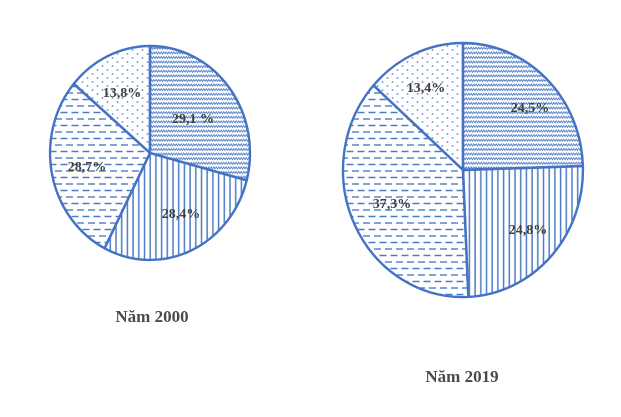  What do you see at coordinates (181, 214) in the screenshot?
I see `pie-2000-label-vertical-lines: 28,4%` at bounding box center [181, 214].